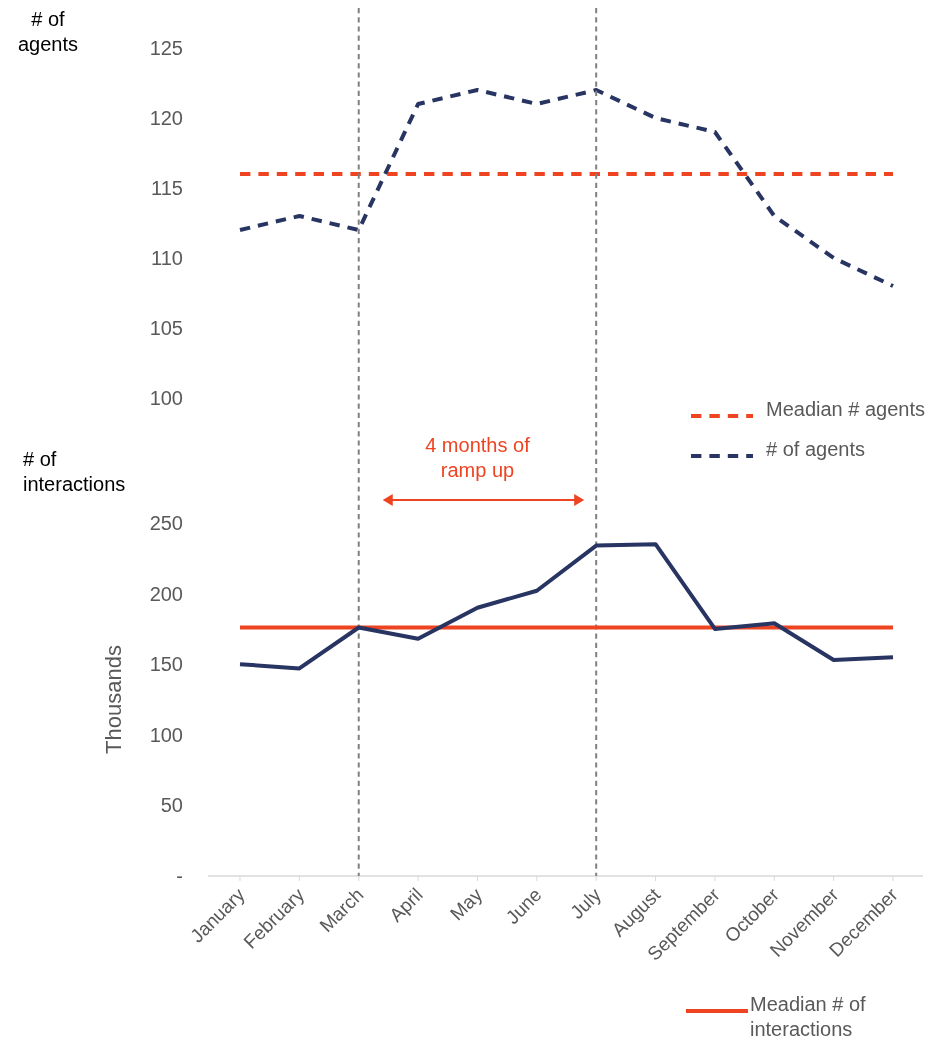 The image size is (951, 1040). Describe the element at coordinates (466, 904) in the screenshot. I see `x-tick-label: May` at that location.